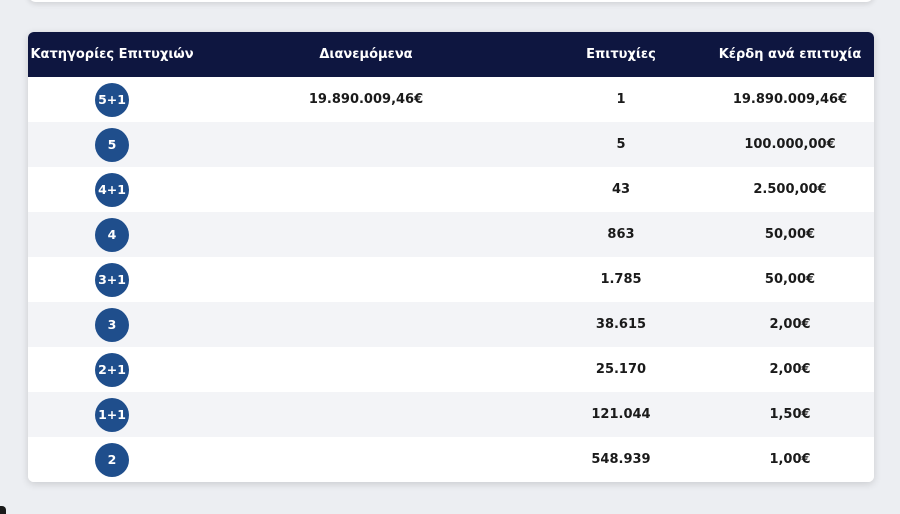  I want to click on previous-card, so click(451, 1).